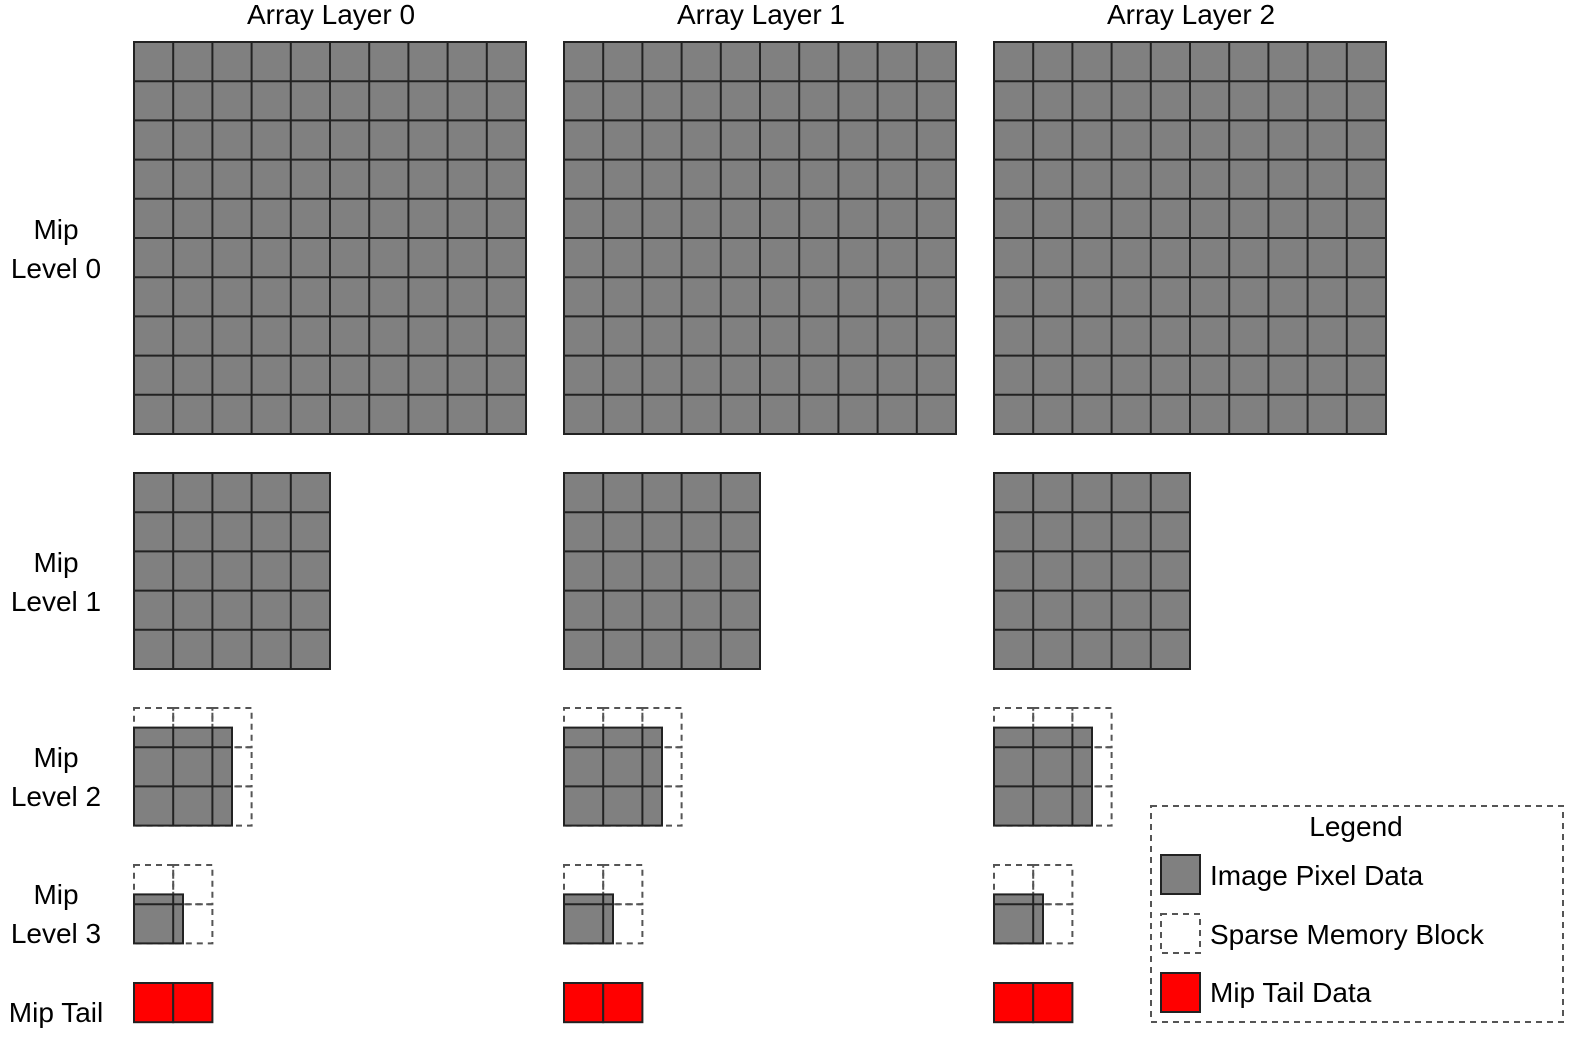 The image size is (1581, 1040). Describe the element at coordinates (1191, 15) in the screenshot. I see `column-header-2: Array Layer 2` at that location.